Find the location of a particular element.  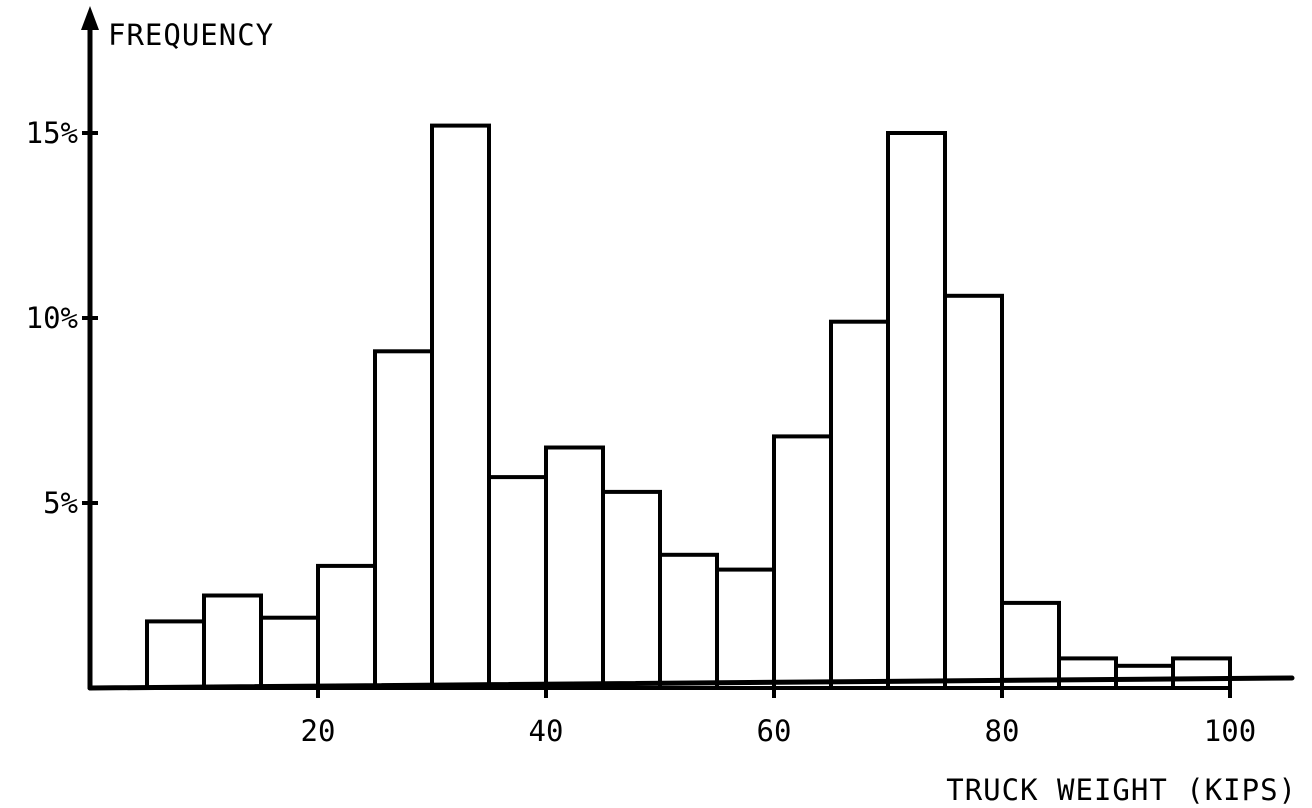

y-axis-arrow-icon is located at coordinates (90, 18).